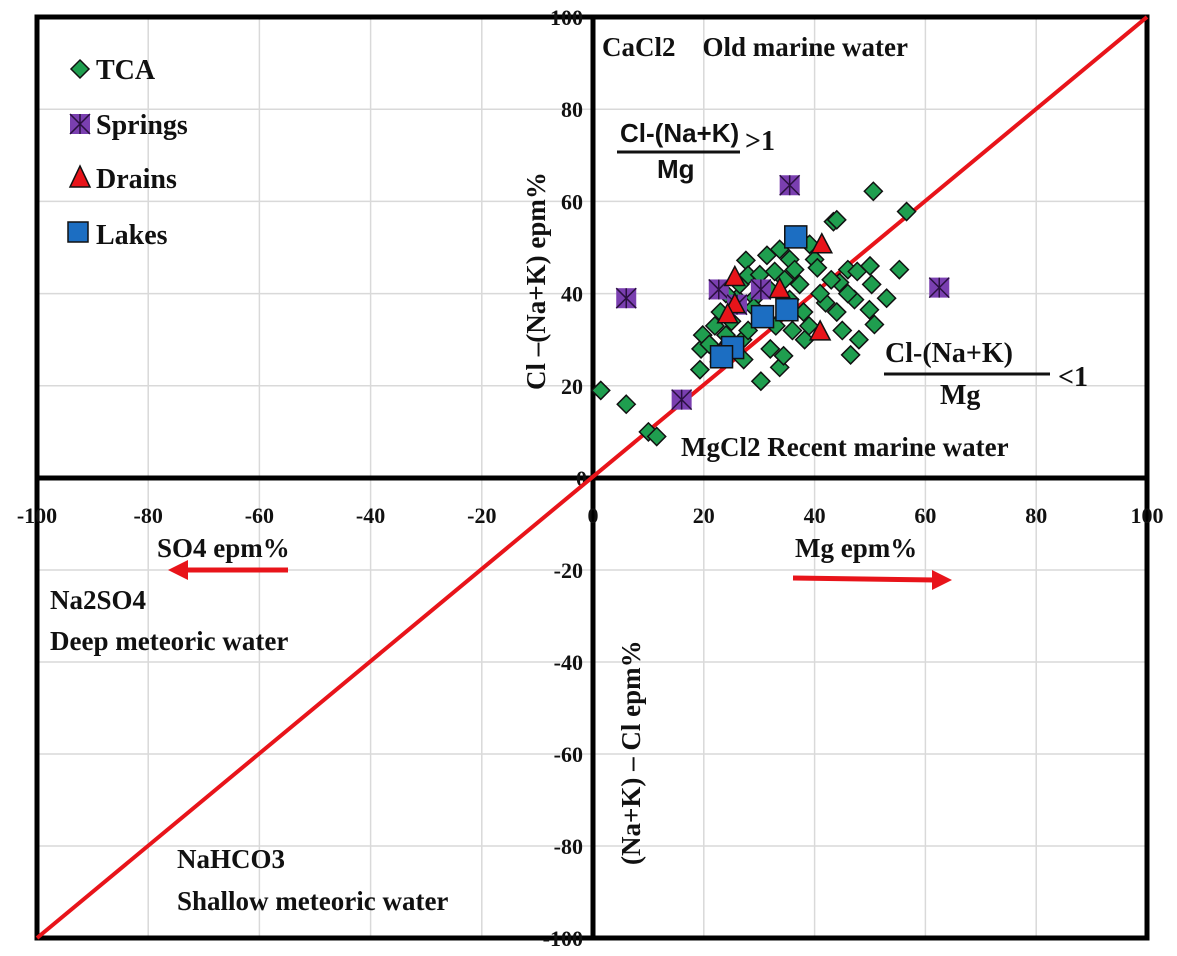 Image resolution: width=1177 pixels, height=956 pixels. Describe the element at coordinates (223, 548) in the screenshot. I see `x-axis-title-negative: SO4 epm%` at that location.